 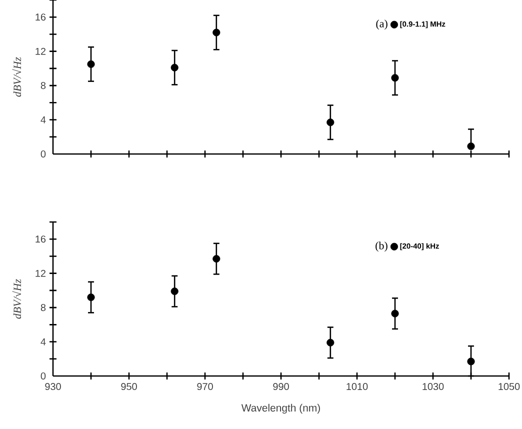 I want to click on x-tick-label: 1050, so click(x=509, y=386).